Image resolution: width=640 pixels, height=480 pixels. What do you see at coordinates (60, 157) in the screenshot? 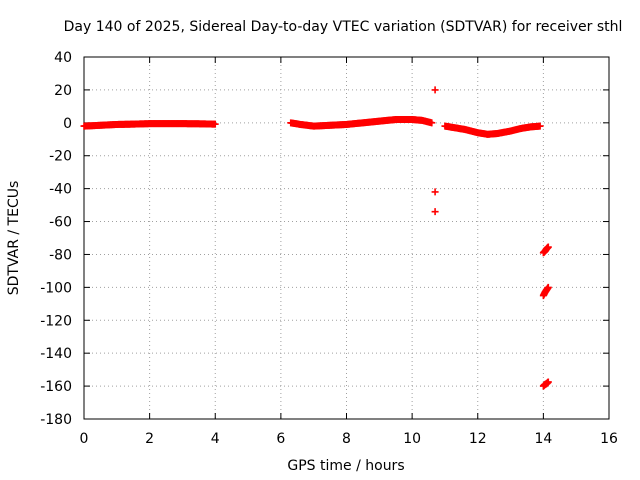
I see `y-tick-label: -20` at bounding box center [60, 157].